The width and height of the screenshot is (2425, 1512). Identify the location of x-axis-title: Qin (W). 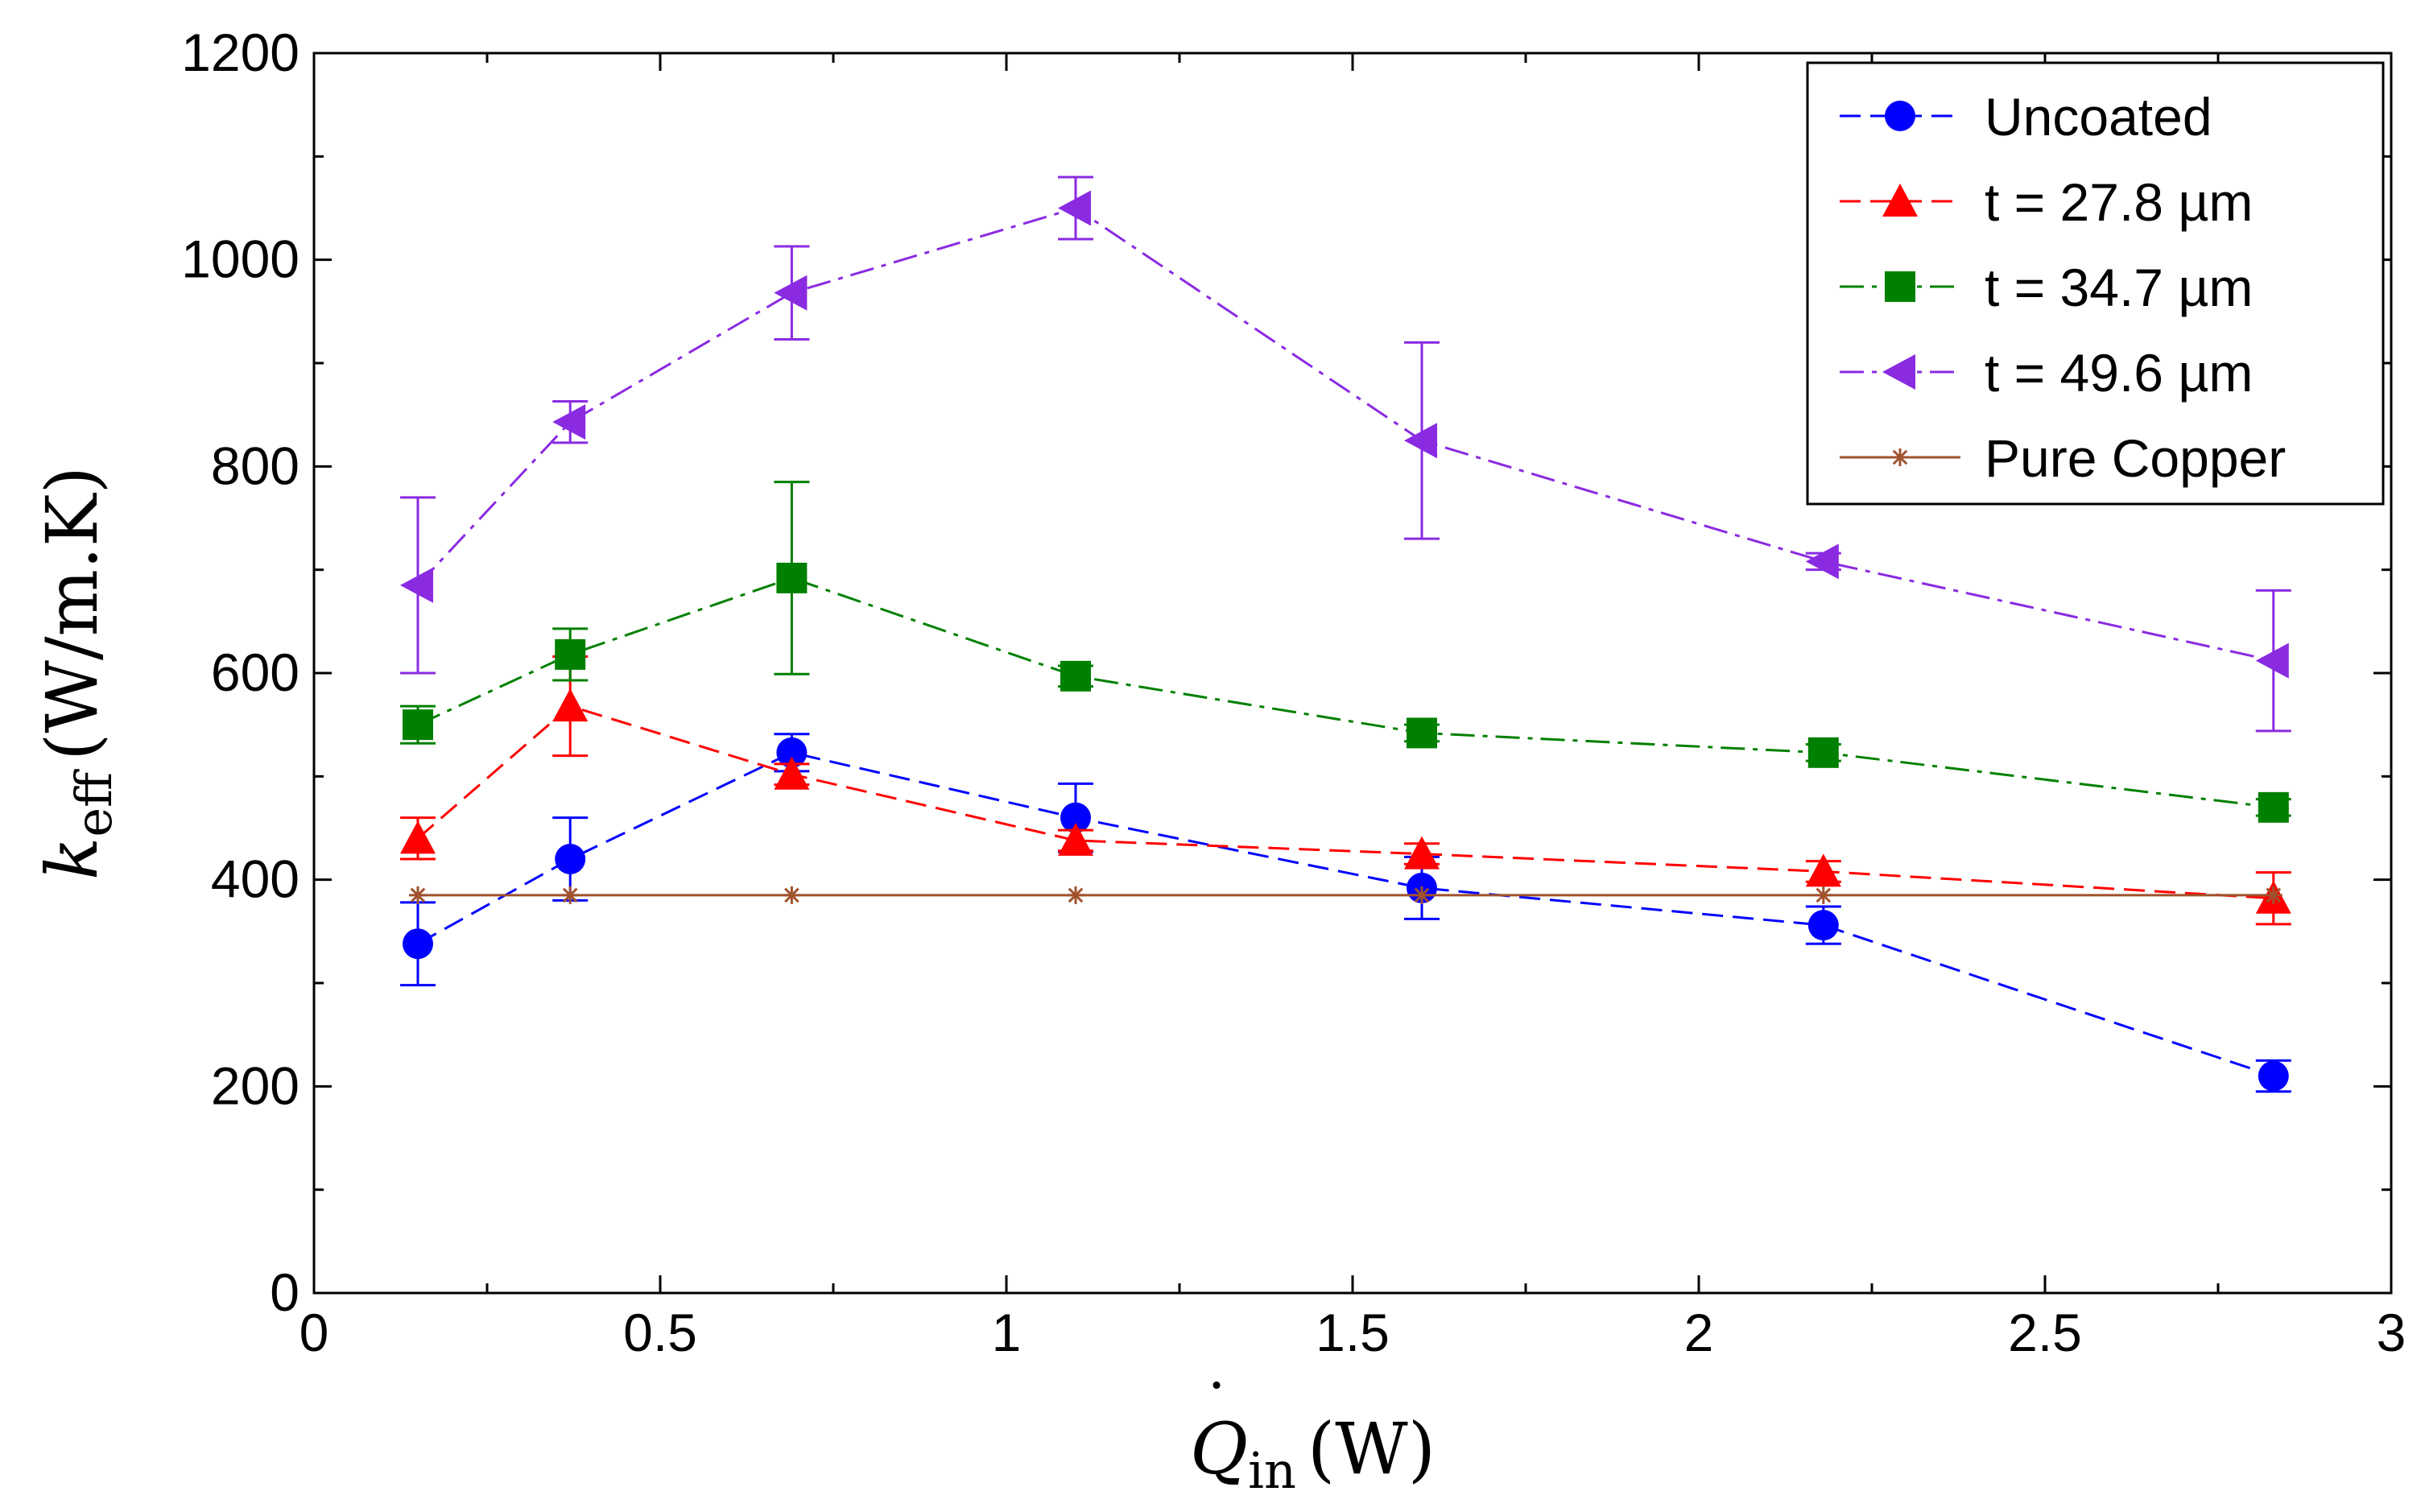
(1313, 1453).